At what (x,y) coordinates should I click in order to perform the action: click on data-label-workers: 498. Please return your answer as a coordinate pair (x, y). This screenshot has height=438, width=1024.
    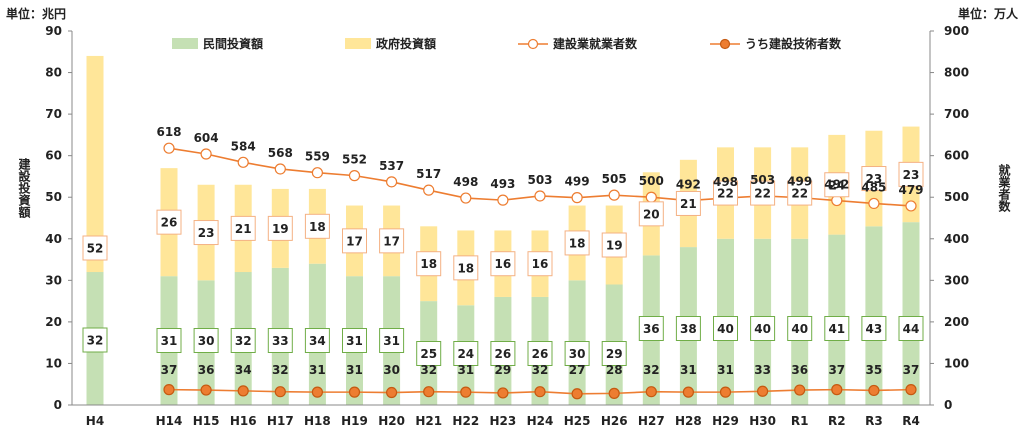
    Looking at the image, I should click on (725, 182).